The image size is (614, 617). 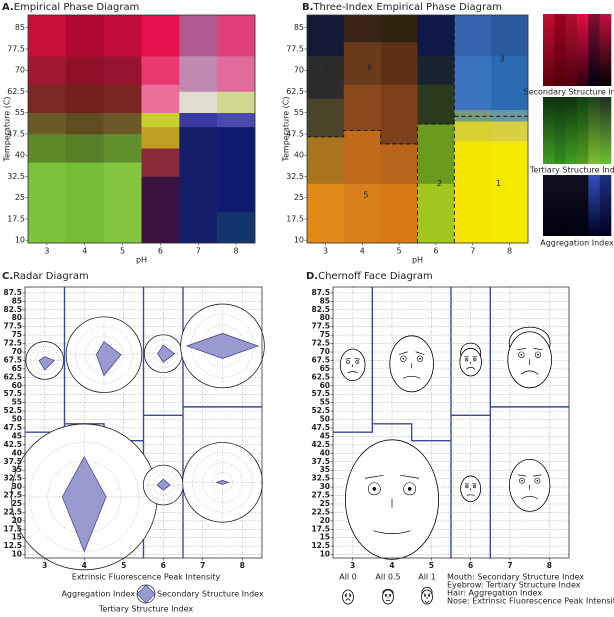 I want to click on legend-label: Secondary Structure Index, so click(x=210, y=594).